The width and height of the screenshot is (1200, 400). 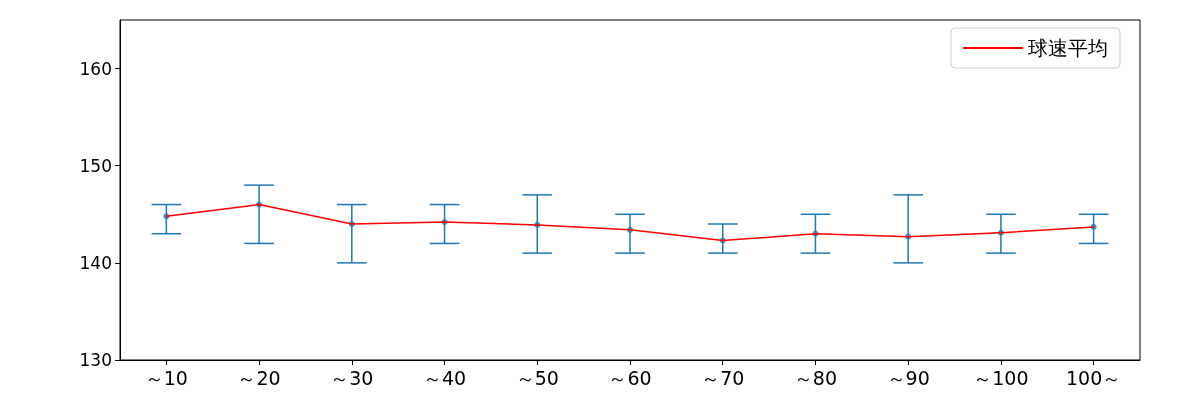 What do you see at coordinates (1068, 48) in the screenshot?
I see `legend-label: 球速平均` at bounding box center [1068, 48].